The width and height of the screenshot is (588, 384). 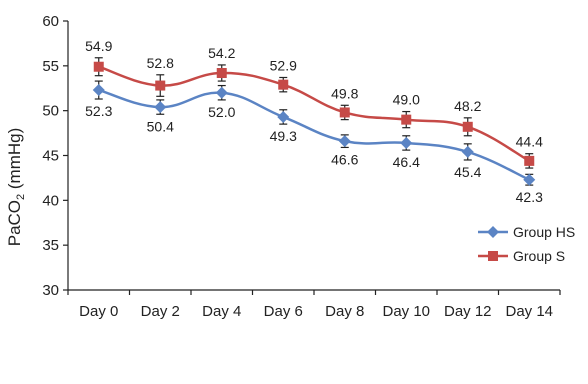 What do you see at coordinates (160, 63) in the screenshot?
I see `group-s-data-label: 52.8` at bounding box center [160, 63].